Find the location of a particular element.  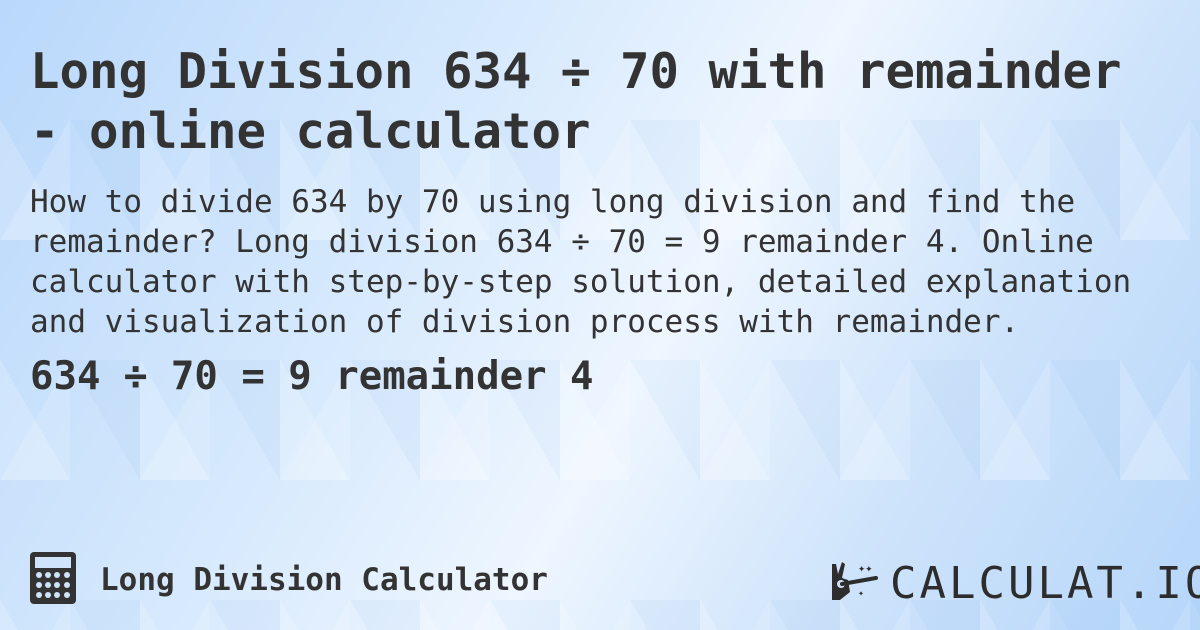

magic-wand-hand-icon: ✦✦ ✦ is located at coordinates (854, 584).